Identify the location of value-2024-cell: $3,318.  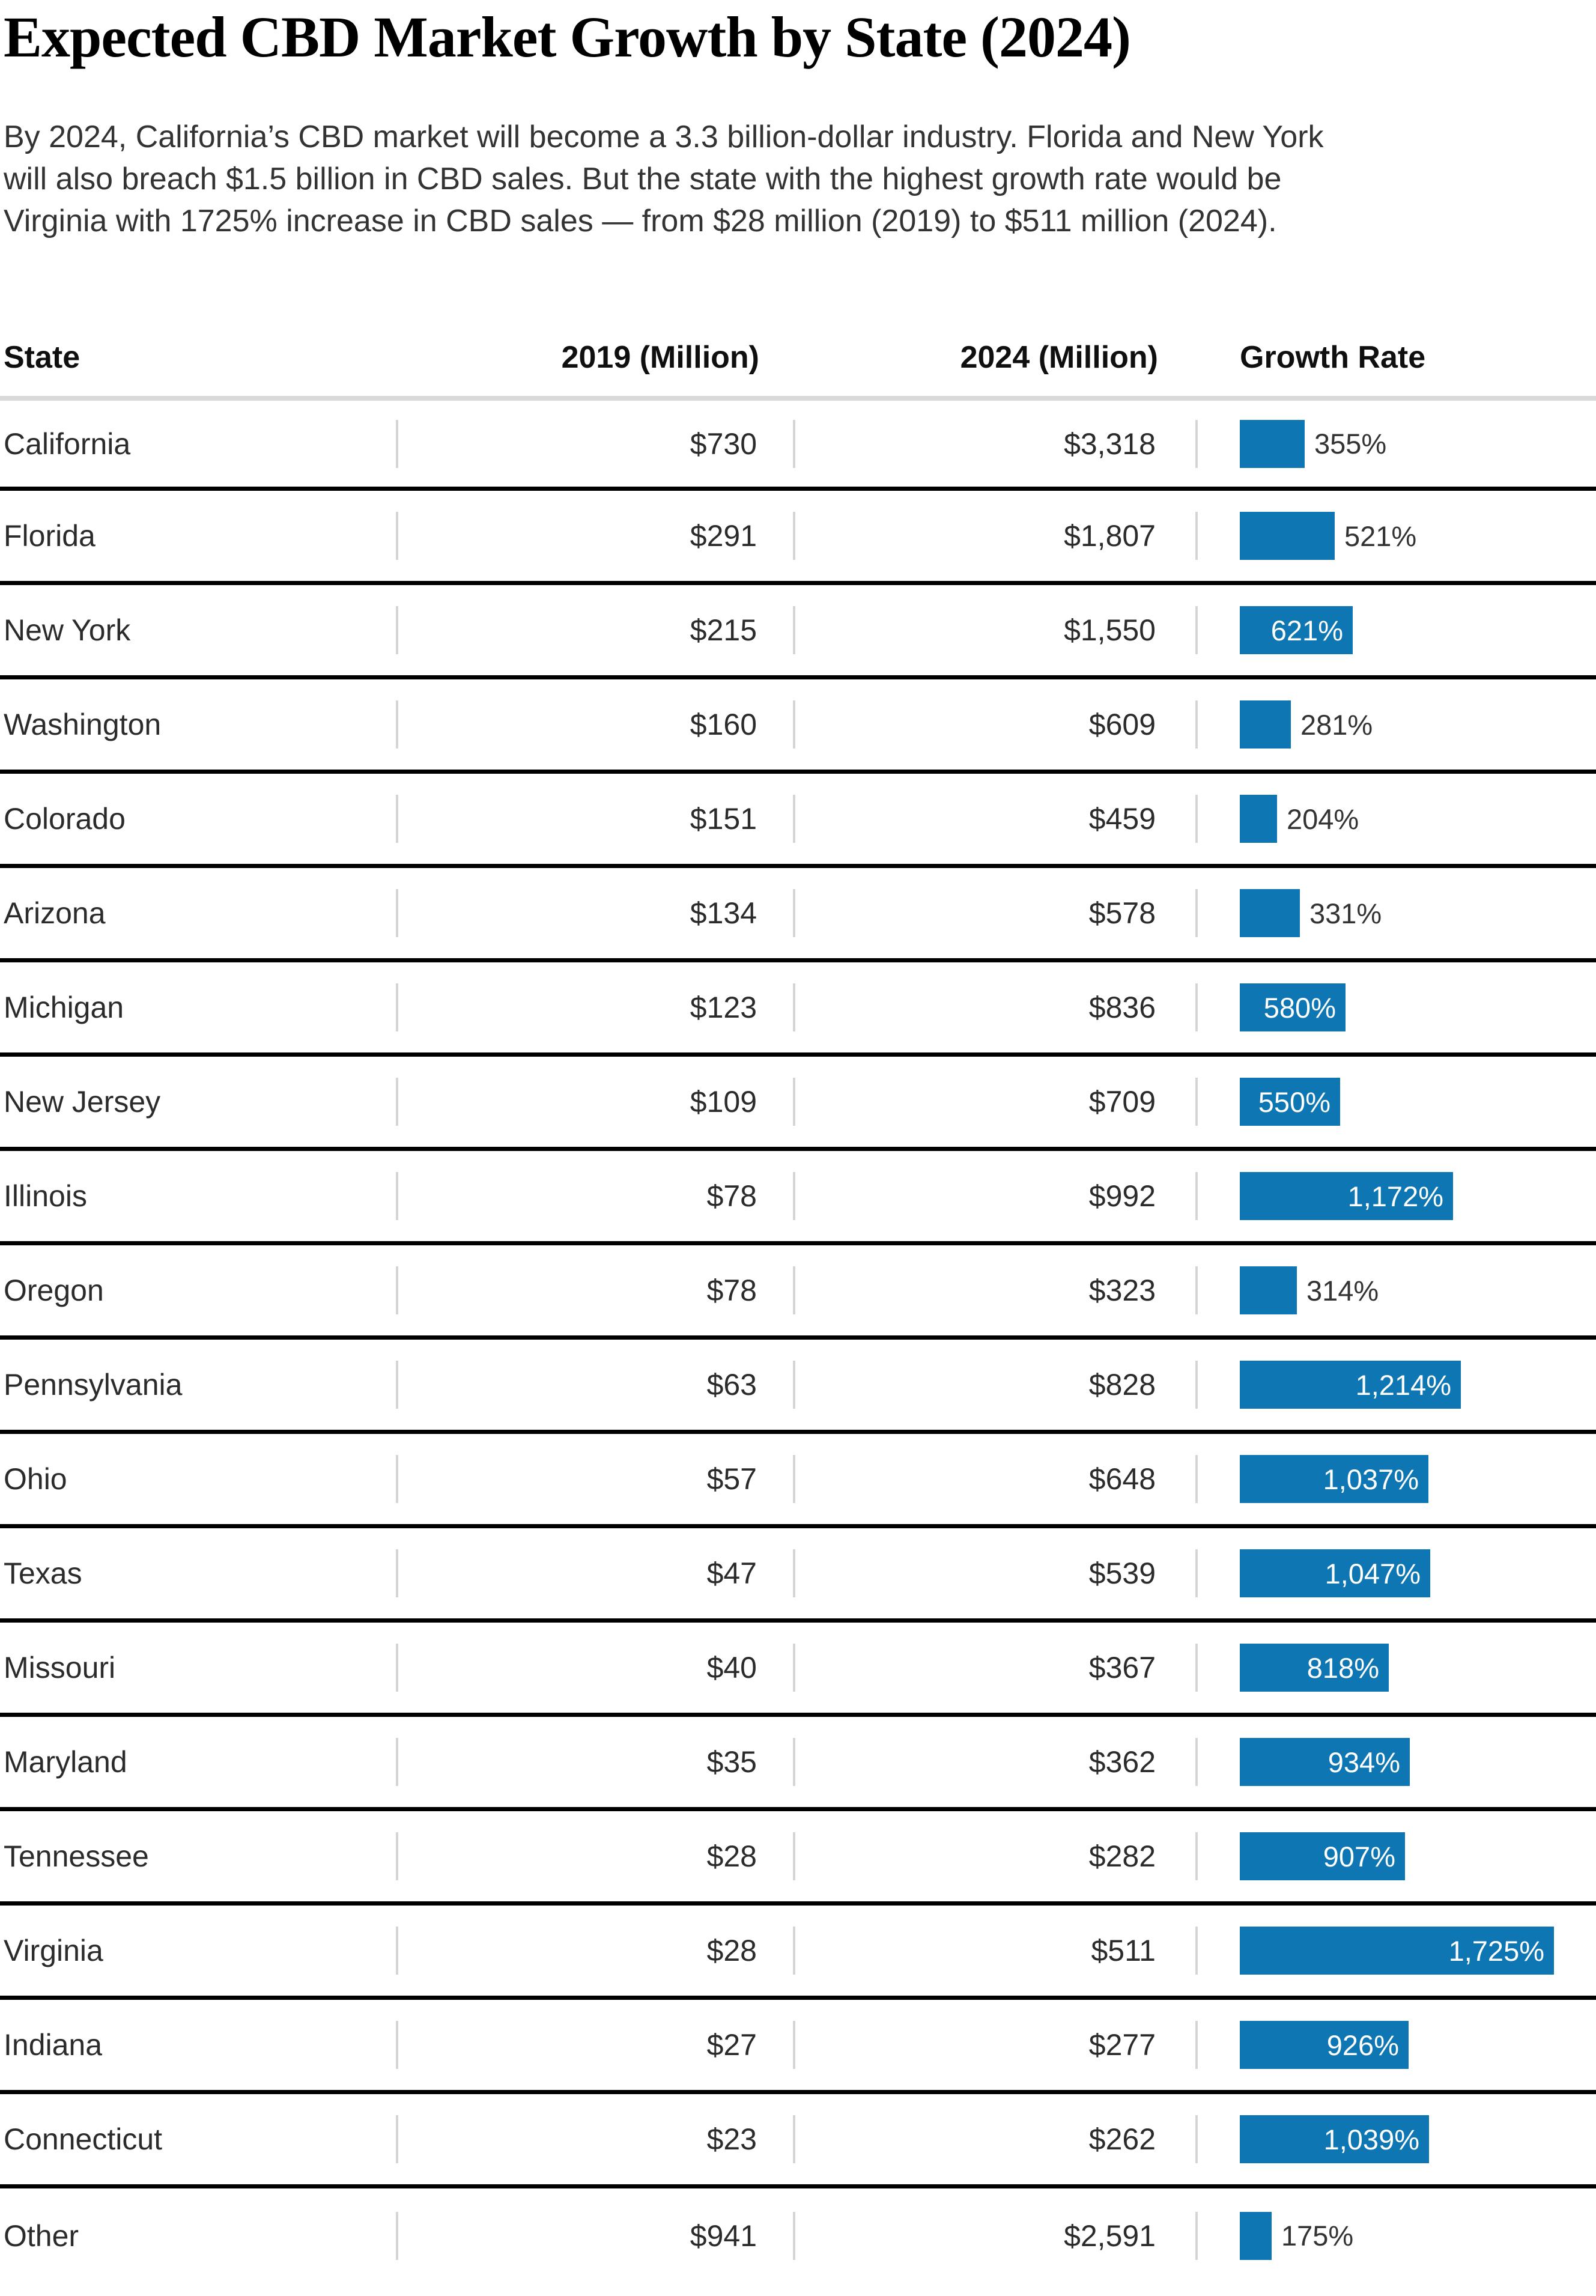
(996, 443).